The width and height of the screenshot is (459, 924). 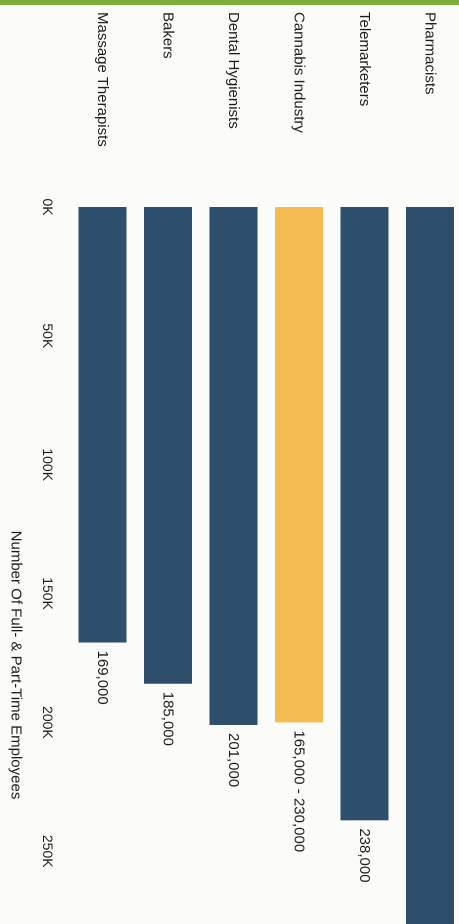 I want to click on bar-massage-therapists, so click(x=102, y=425).